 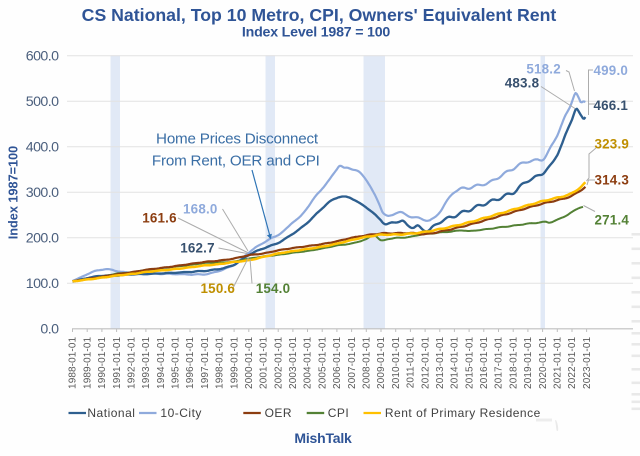 I want to click on svg-text: 499.0, so click(x=611, y=70).